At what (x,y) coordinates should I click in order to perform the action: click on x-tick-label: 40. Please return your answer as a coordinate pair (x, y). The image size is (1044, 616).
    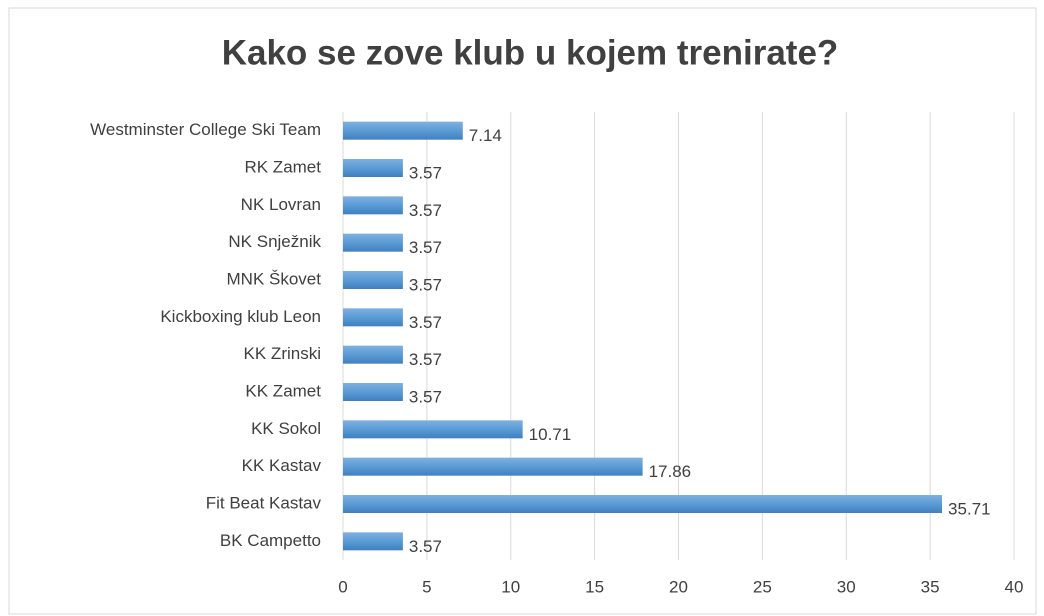
    Looking at the image, I should click on (1014, 586).